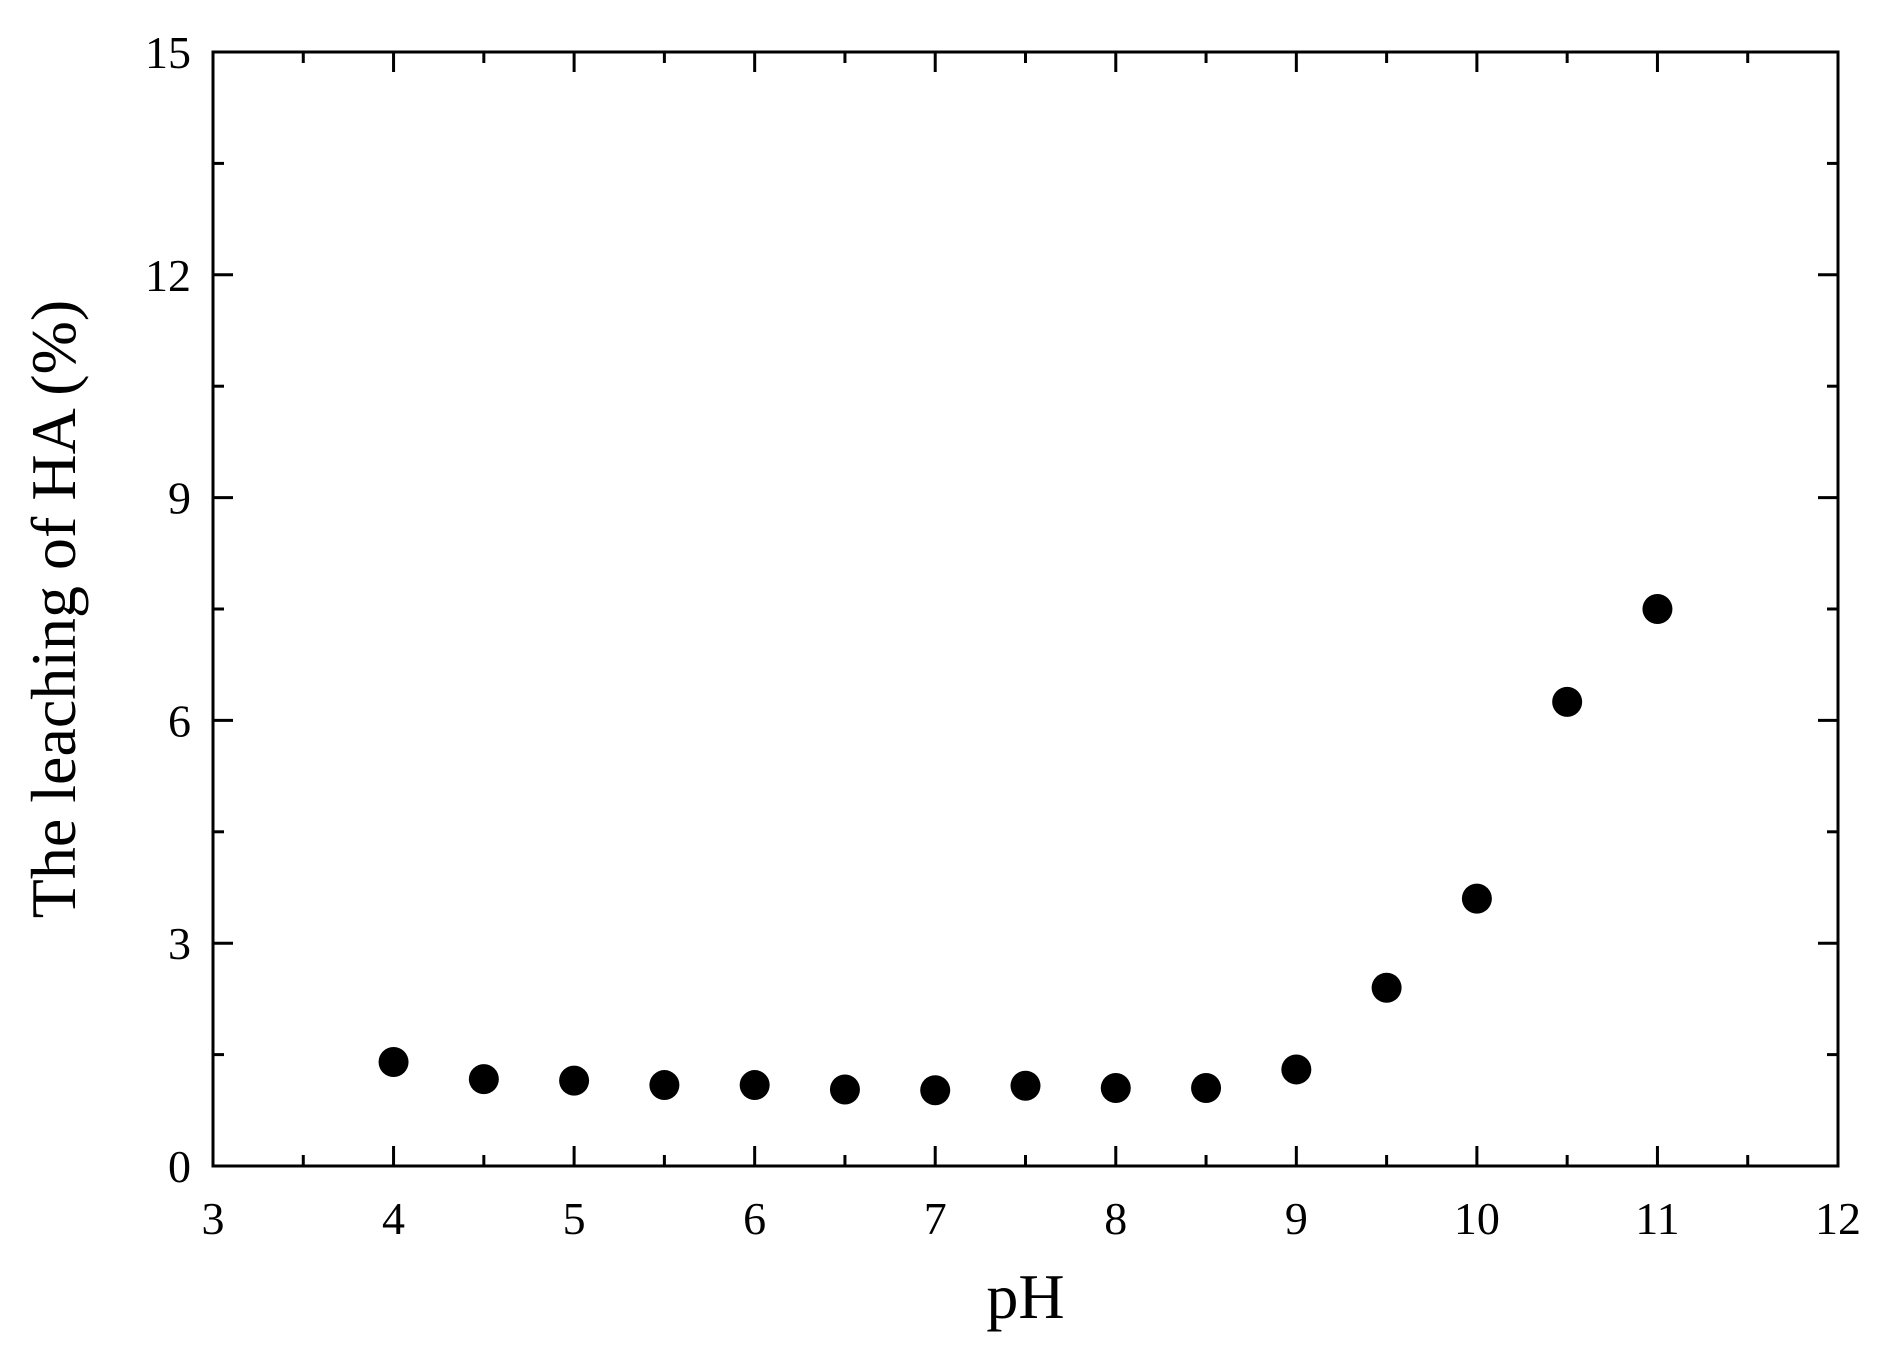 The image size is (1887, 1349). Describe the element at coordinates (1477, 1218) in the screenshot. I see `x-tick-label: 10` at that location.